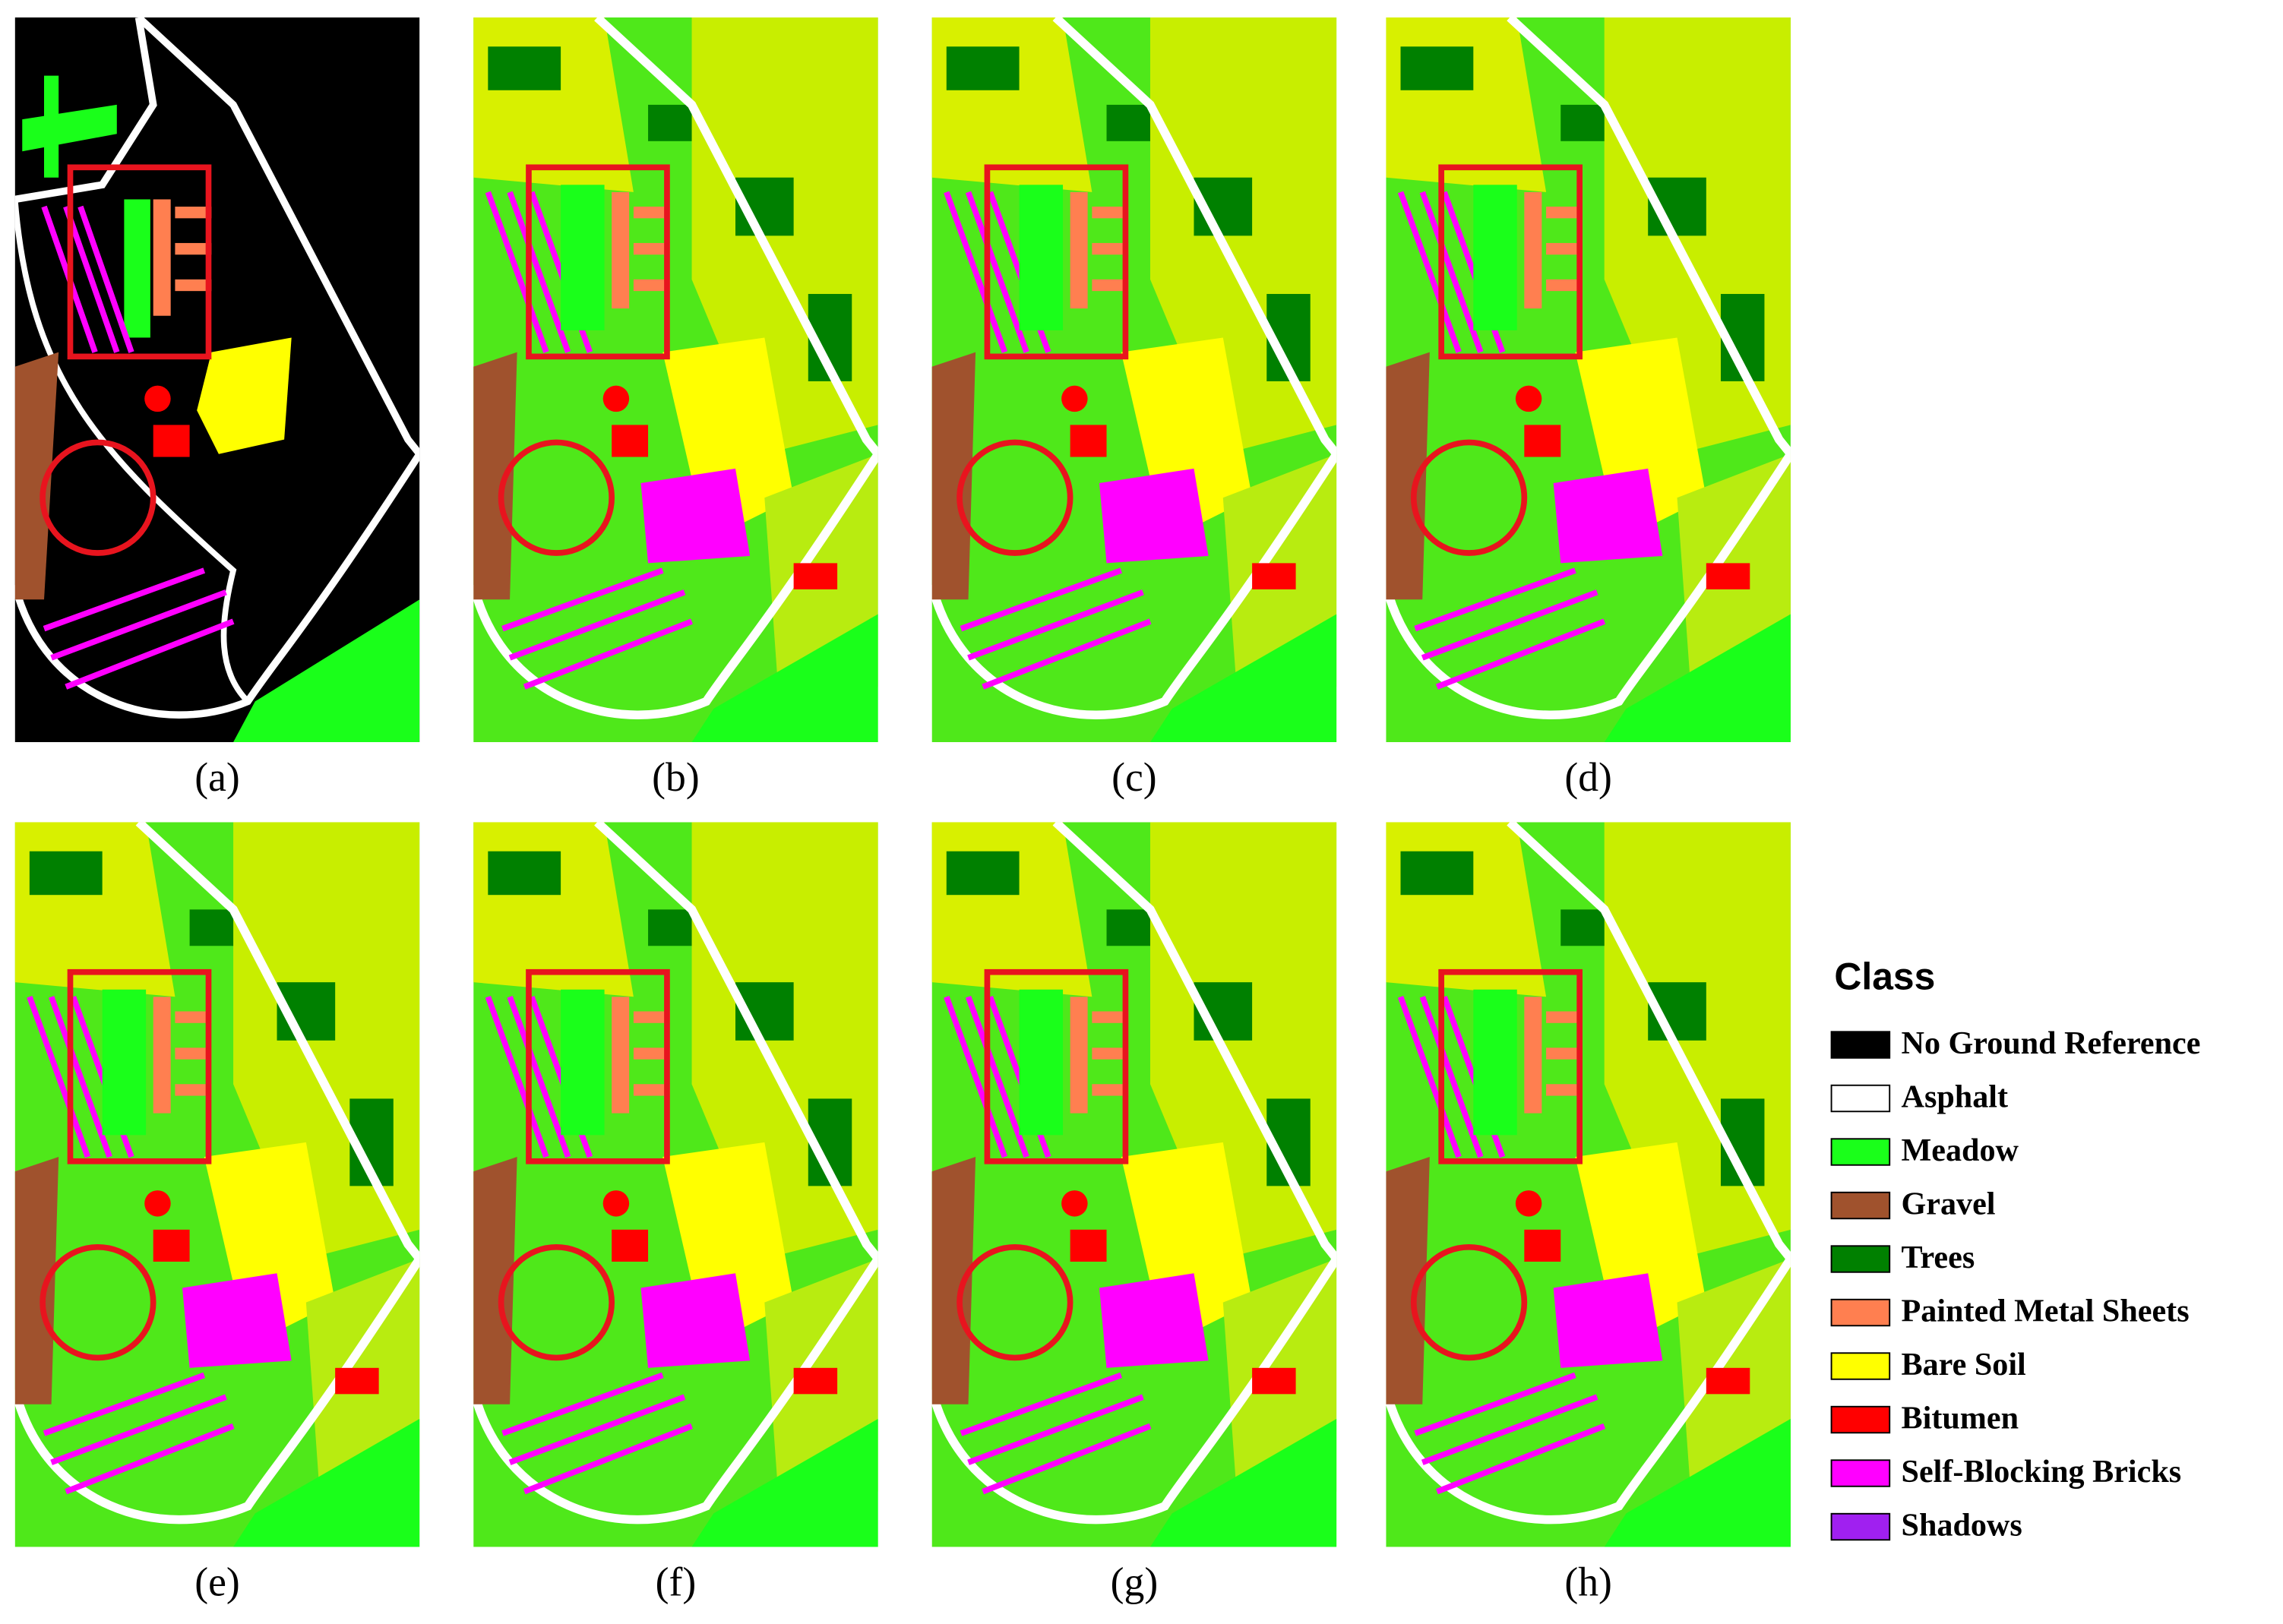 Image resolution: width=2283 pixels, height=1624 pixels. Describe the element at coordinates (1964, 1365) in the screenshot. I see `legend-label: Bare Soil` at that location.